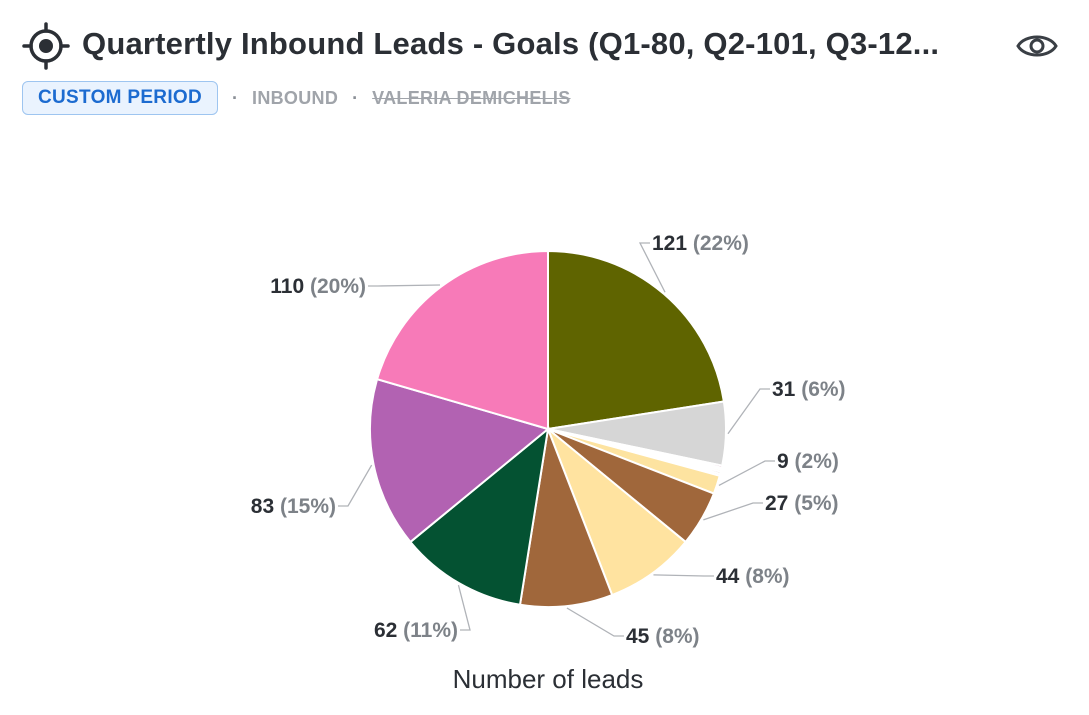 The width and height of the screenshot is (1089, 715). I want to click on slice-data-label: 121 (22%), so click(700, 243).